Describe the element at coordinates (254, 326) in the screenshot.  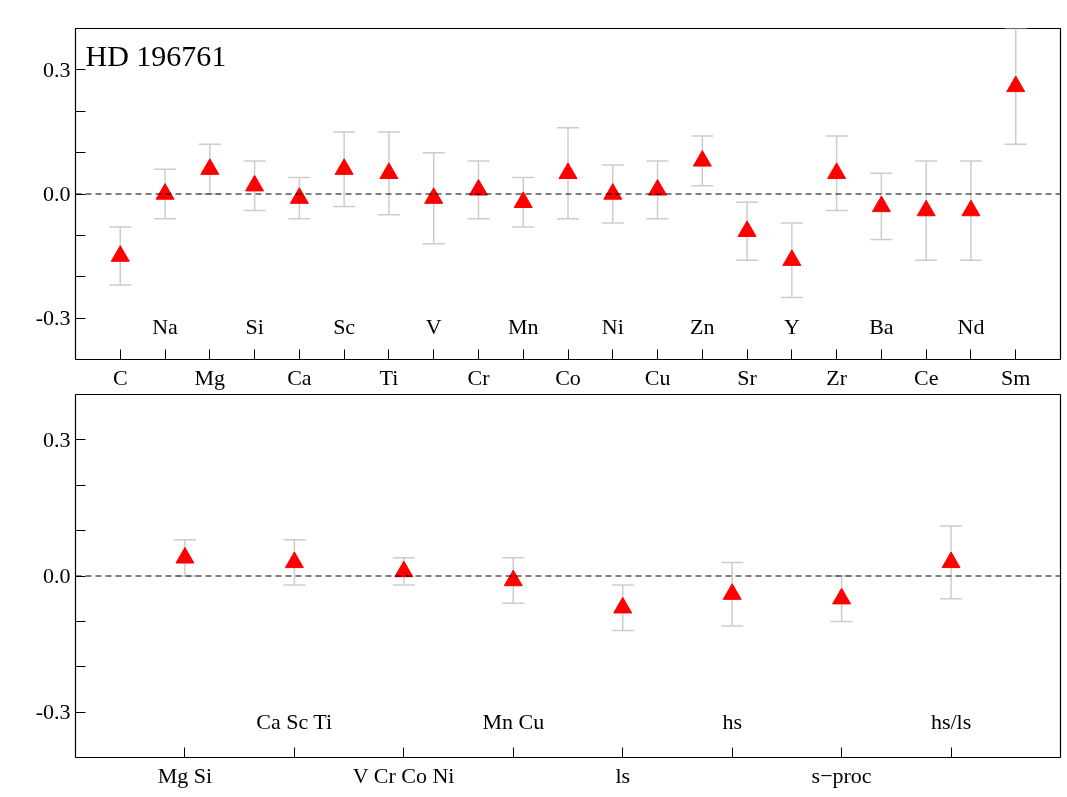
I see `x-tick-label: Si` at that location.